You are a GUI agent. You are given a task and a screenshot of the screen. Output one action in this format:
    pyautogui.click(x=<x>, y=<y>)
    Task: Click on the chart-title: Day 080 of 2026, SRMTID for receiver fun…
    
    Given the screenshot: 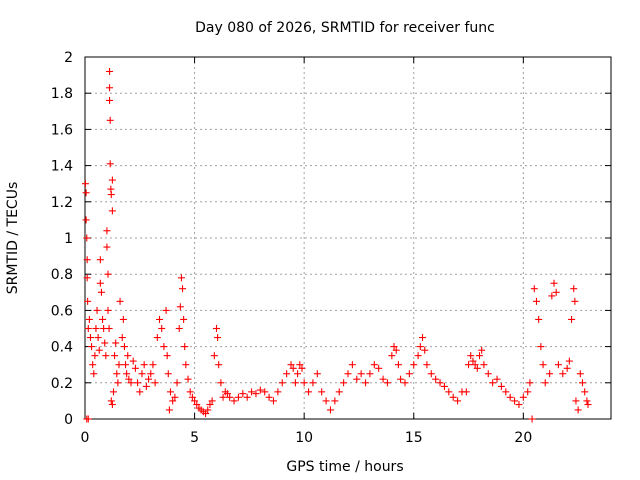 What is the action you would take?
    pyautogui.click(x=345, y=28)
    